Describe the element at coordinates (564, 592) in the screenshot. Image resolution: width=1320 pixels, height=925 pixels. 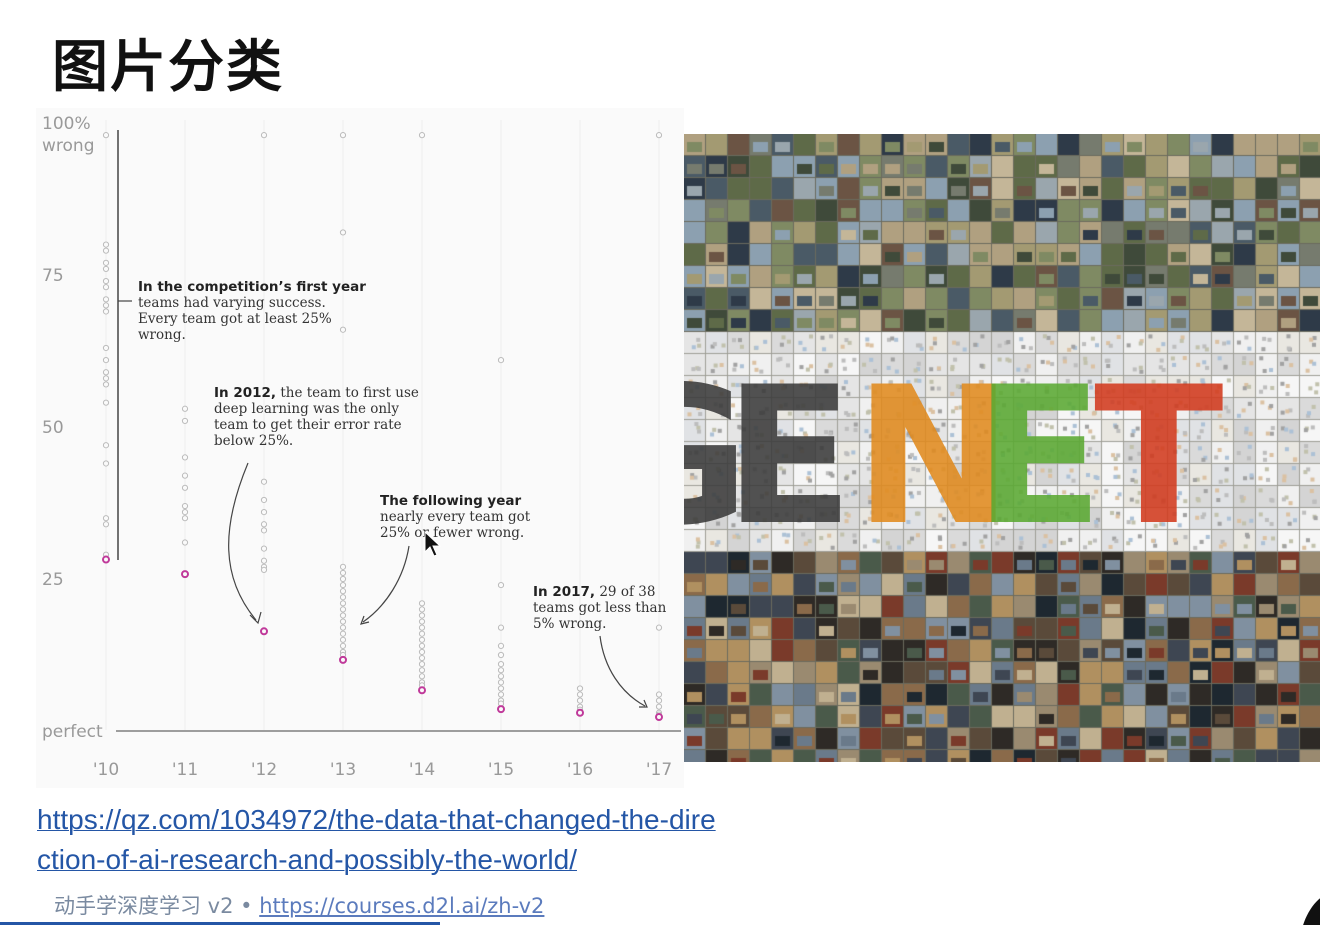
I see `annotation-2017-bold: In 2017,` at that location.